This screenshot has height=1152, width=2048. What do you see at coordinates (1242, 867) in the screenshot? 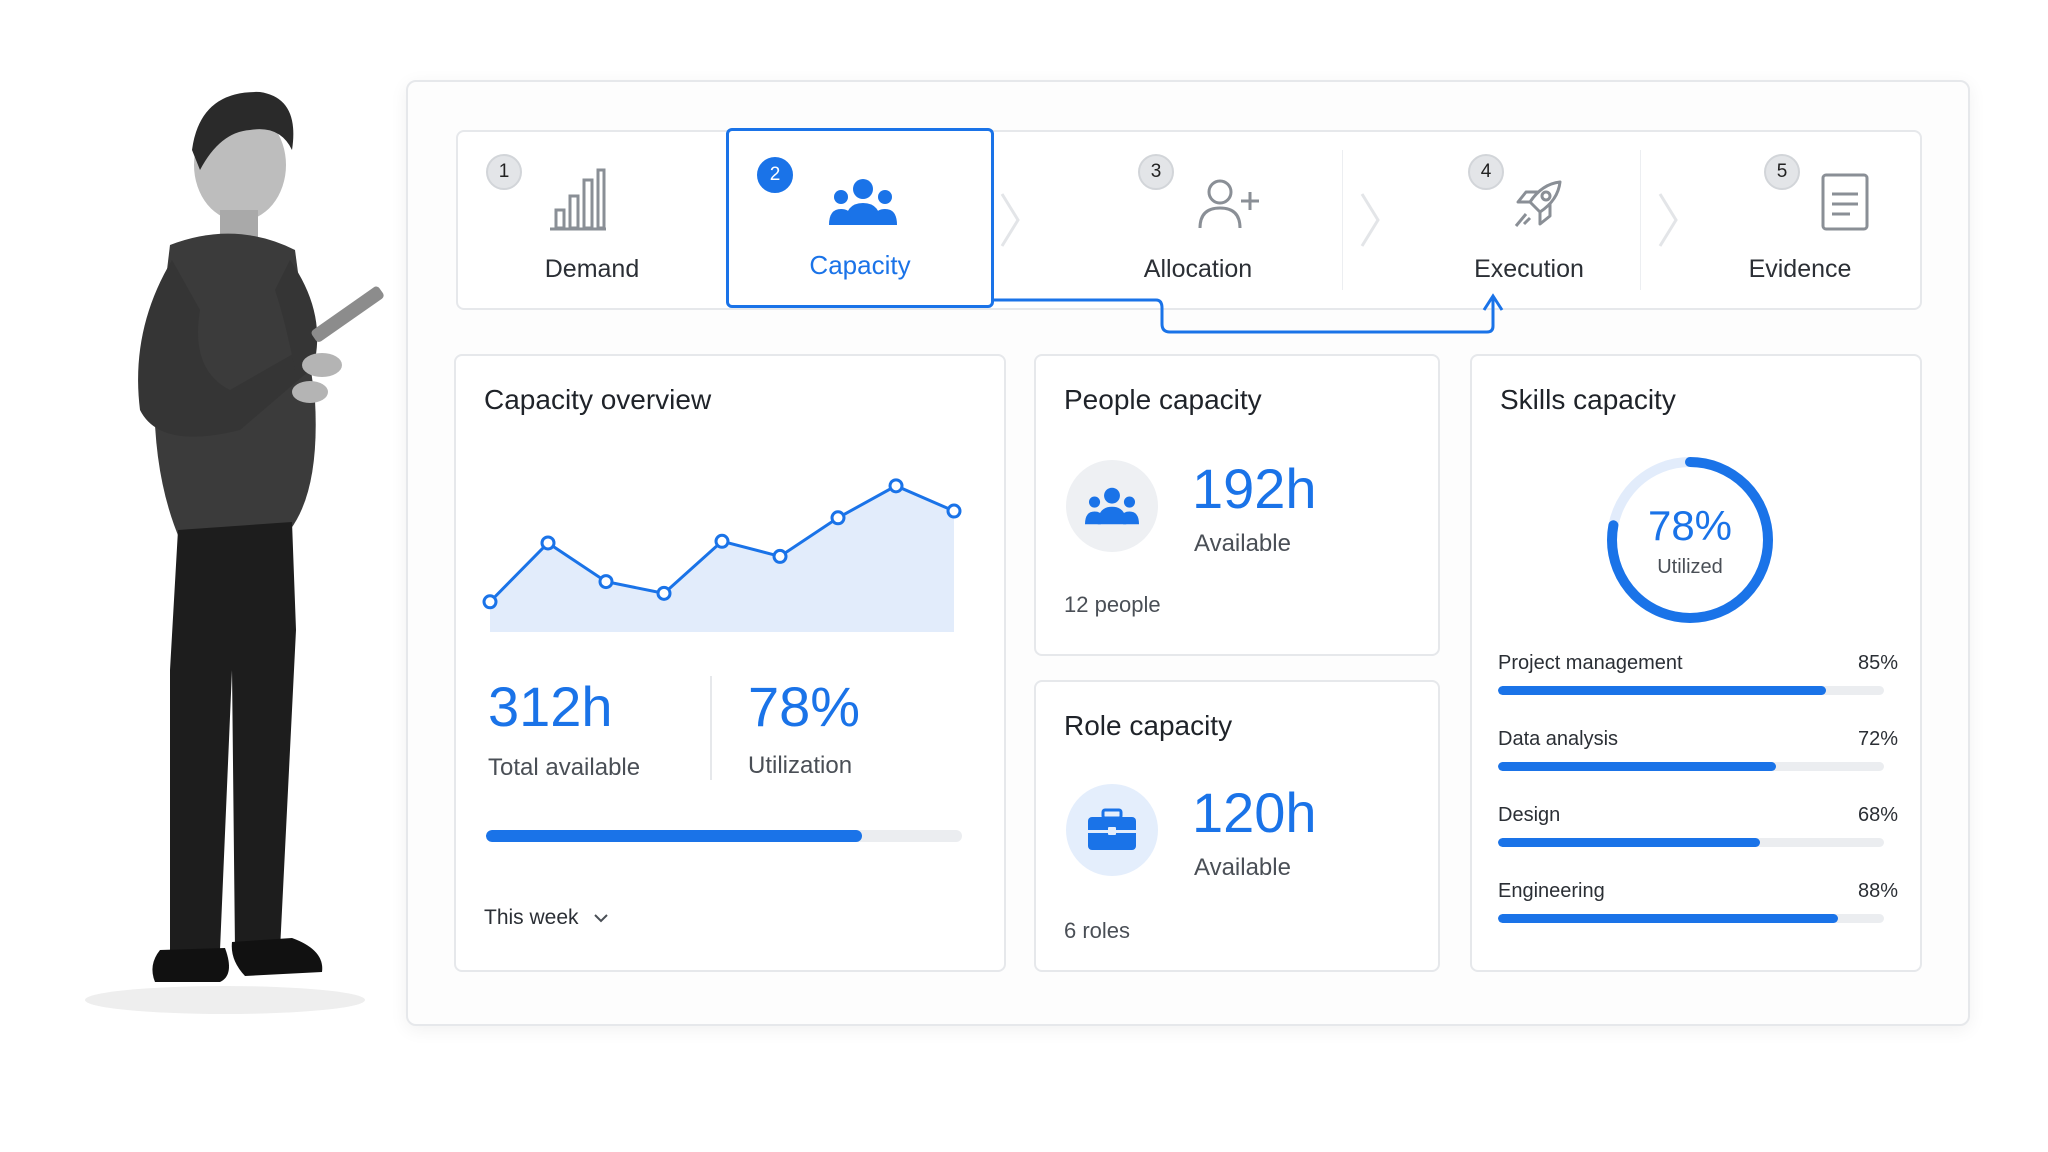
I see `role-hours-label: Available` at bounding box center [1242, 867].